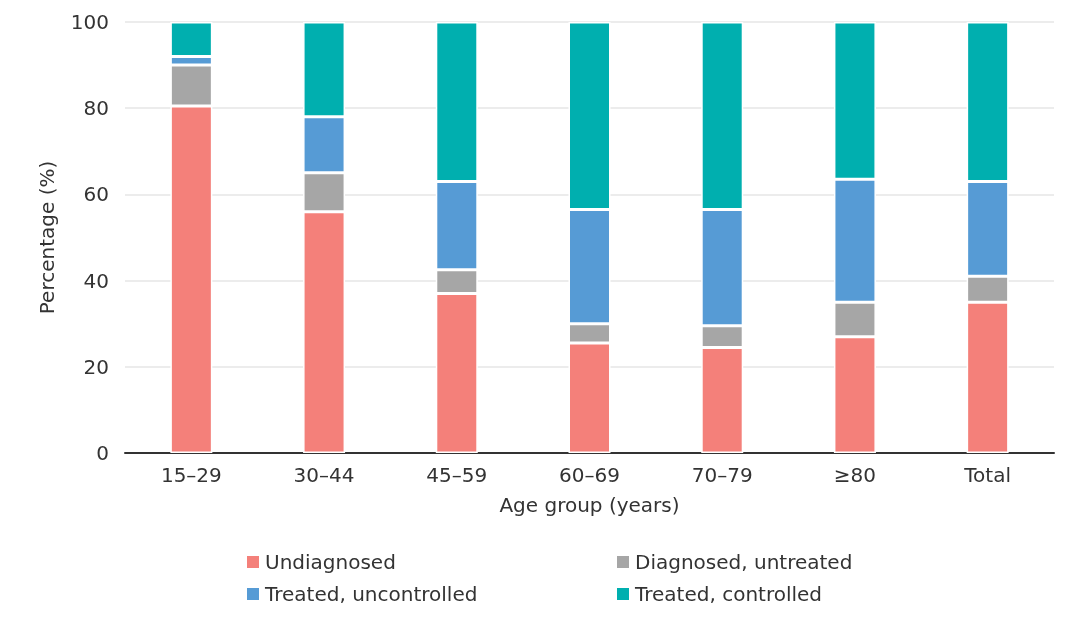 This screenshot has height=617, width=1068. What do you see at coordinates (371, 594) in the screenshot?
I see `legend-label: Treated, uncontrolled` at bounding box center [371, 594].